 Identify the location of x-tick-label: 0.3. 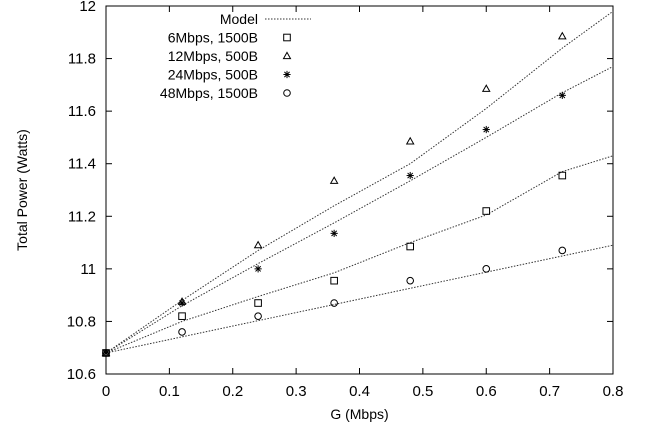
(296, 391).